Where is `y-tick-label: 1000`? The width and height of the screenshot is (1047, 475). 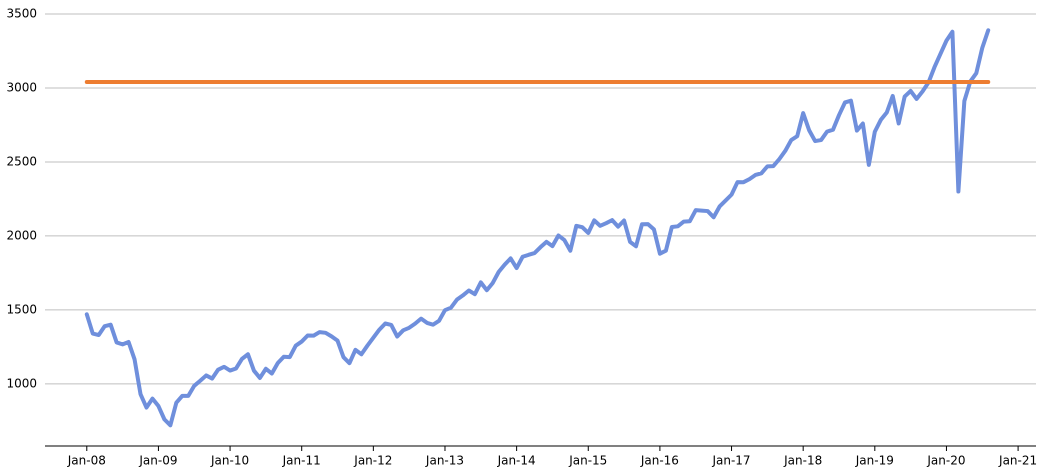
y-tick-label: 1000 is located at coordinates (21, 383).